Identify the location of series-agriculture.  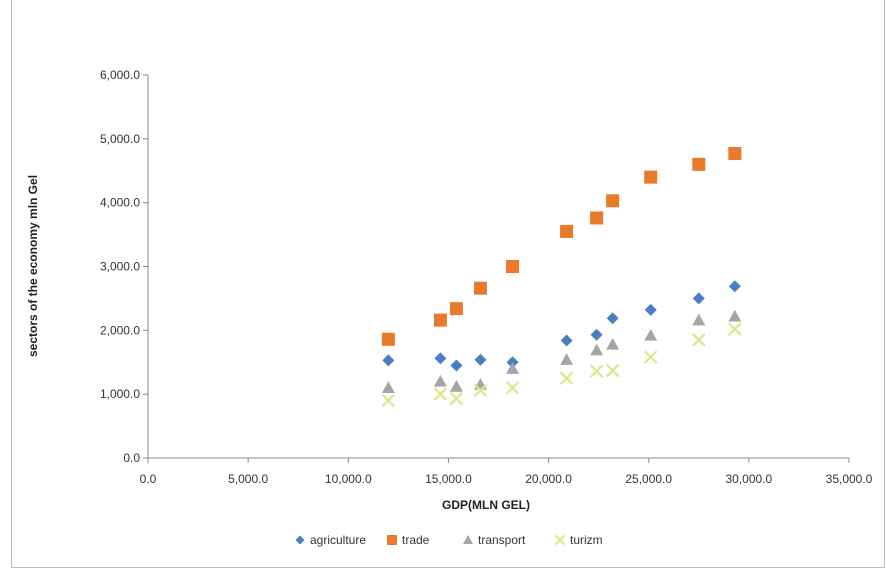
(561, 326).